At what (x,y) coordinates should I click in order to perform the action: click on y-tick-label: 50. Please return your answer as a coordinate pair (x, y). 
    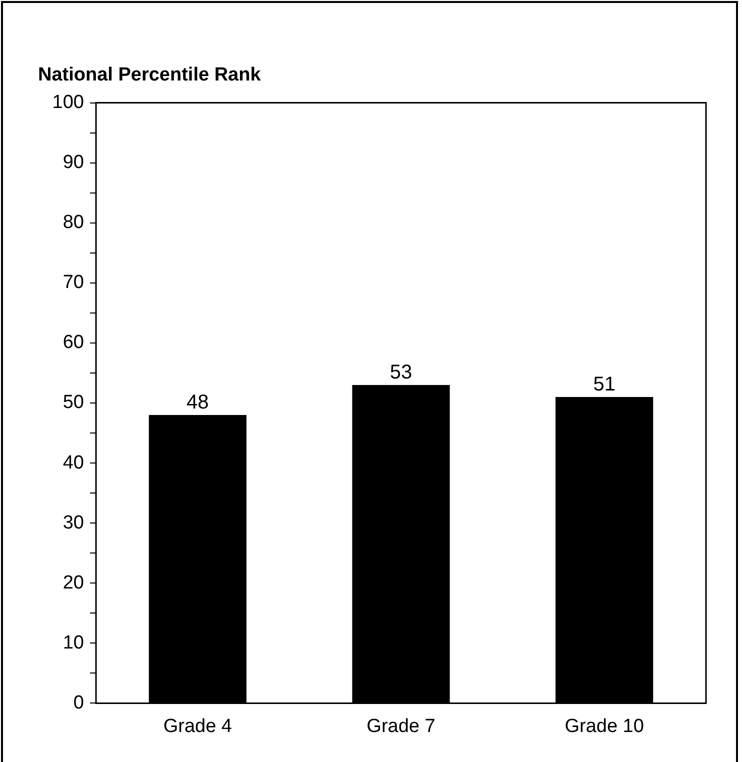
    Looking at the image, I should click on (73, 403).